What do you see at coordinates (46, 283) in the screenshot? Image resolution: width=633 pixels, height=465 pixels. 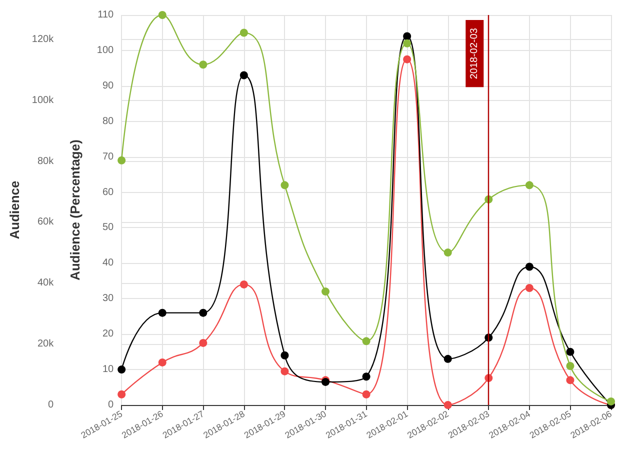 I see `y2-tick-label: 40k` at bounding box center [46, 283].